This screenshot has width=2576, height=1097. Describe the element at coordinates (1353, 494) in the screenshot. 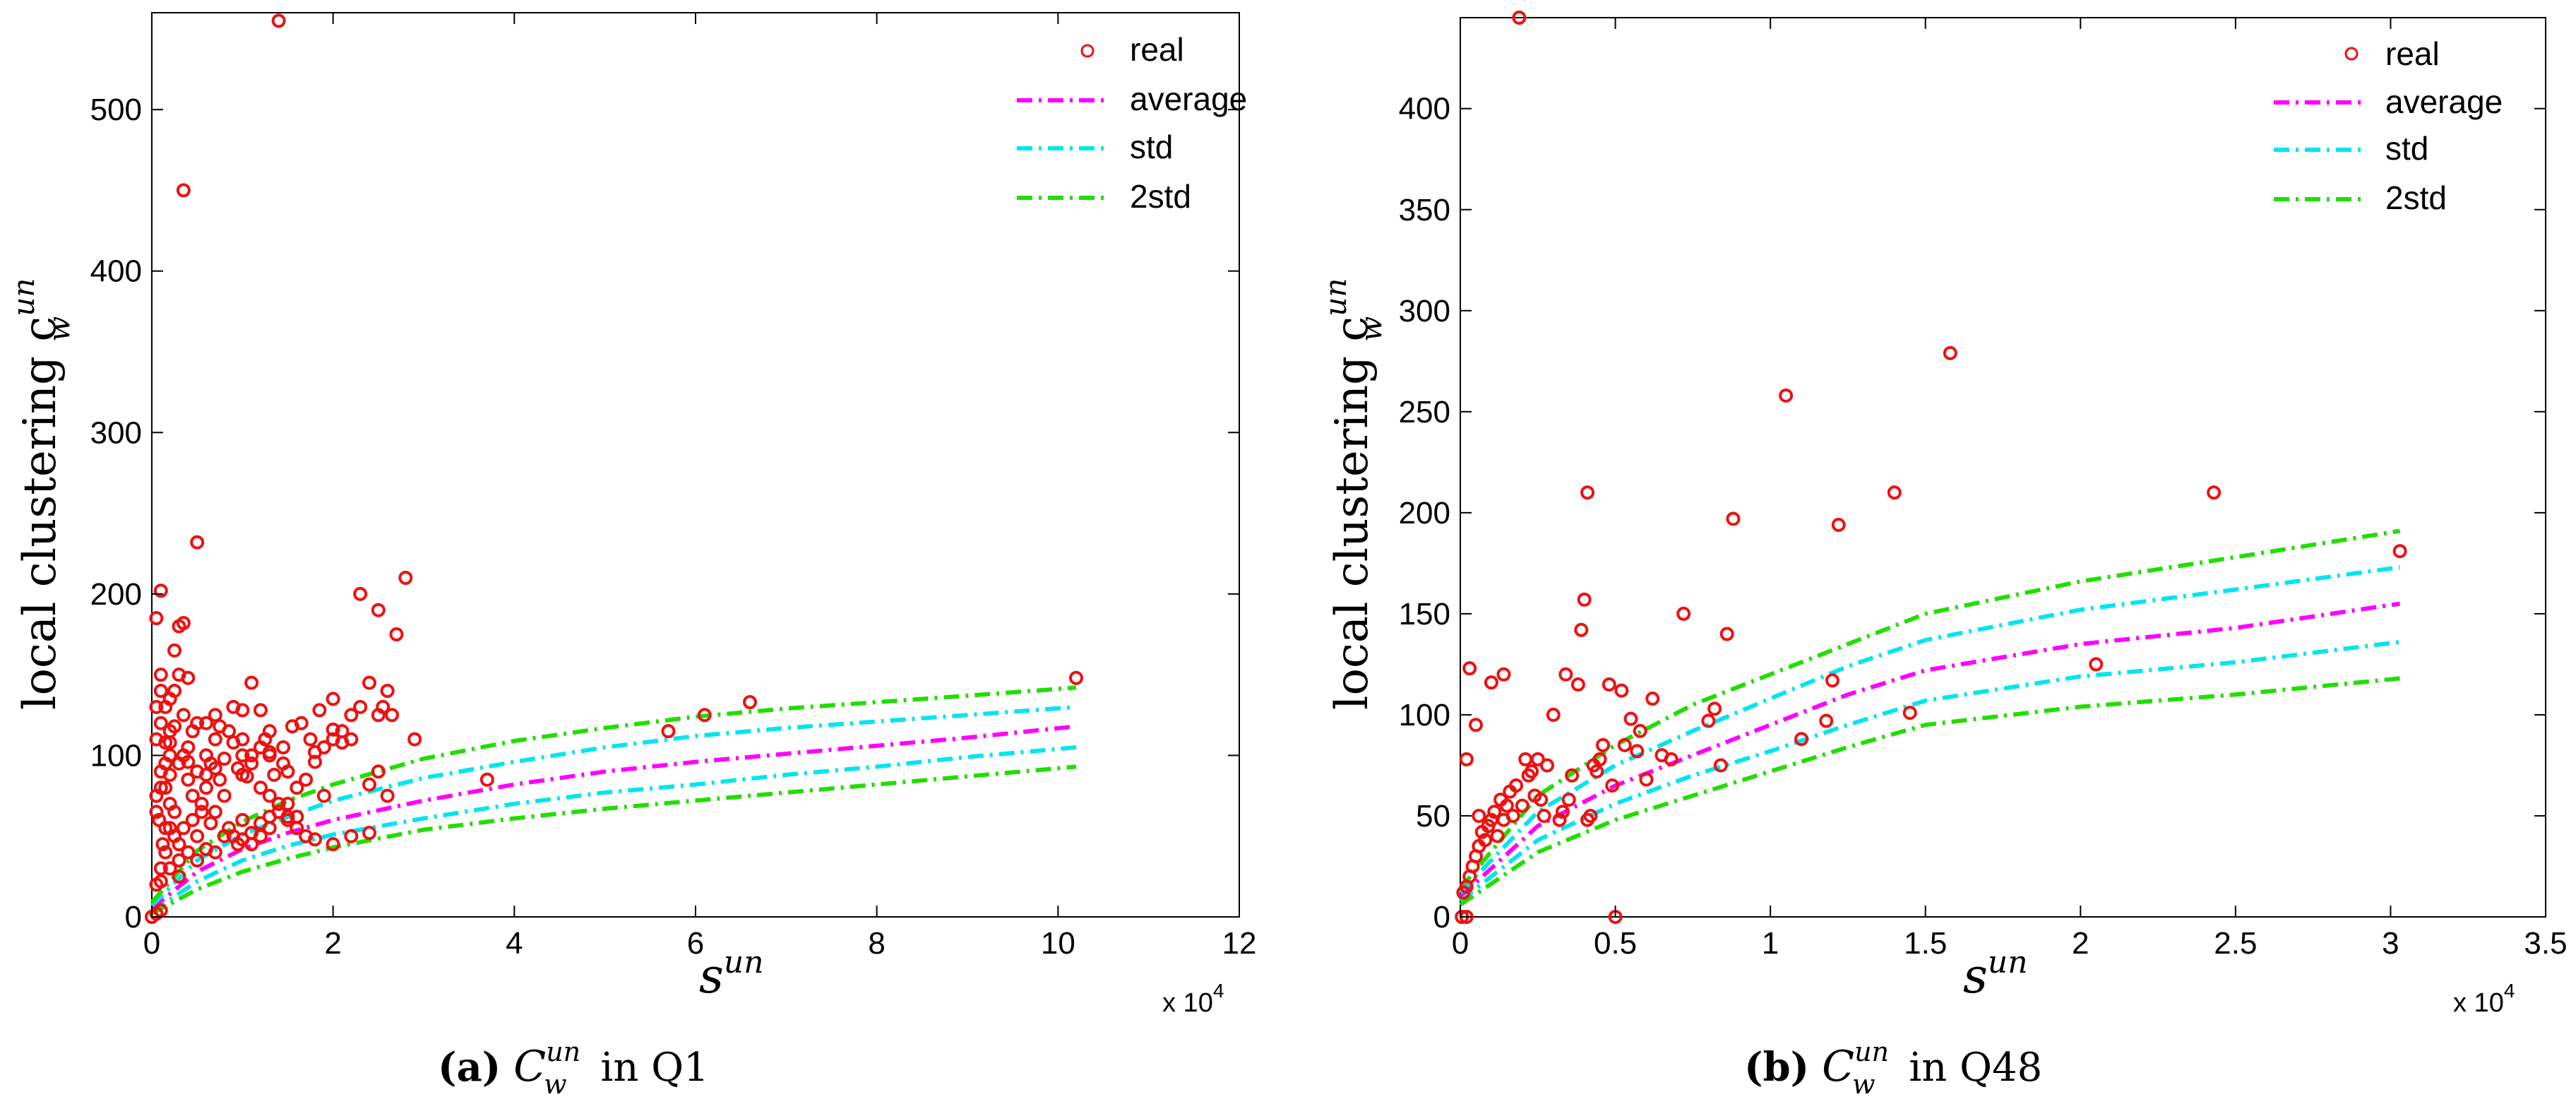

I see `panel-b-ylabel: local clustering cunw` at that location.